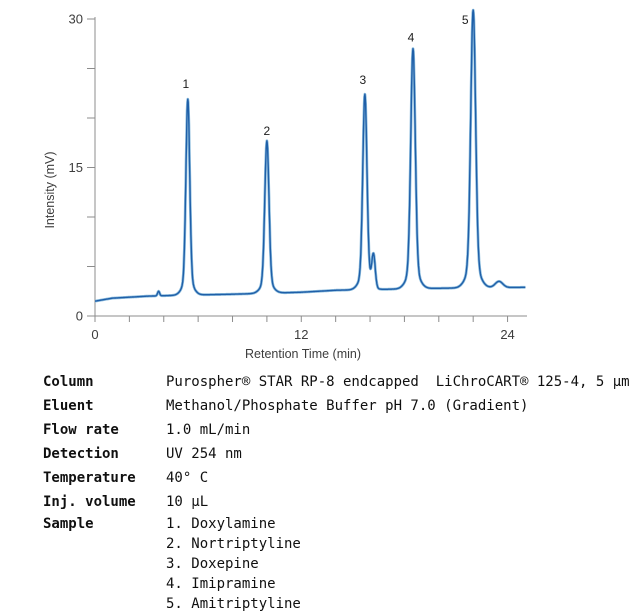 This screenshot has height=614, width=638. What do you see at coordinates (301, 334) in the screenshot?
I see `x-tick-label: 12` at bounding box center [301, 334].